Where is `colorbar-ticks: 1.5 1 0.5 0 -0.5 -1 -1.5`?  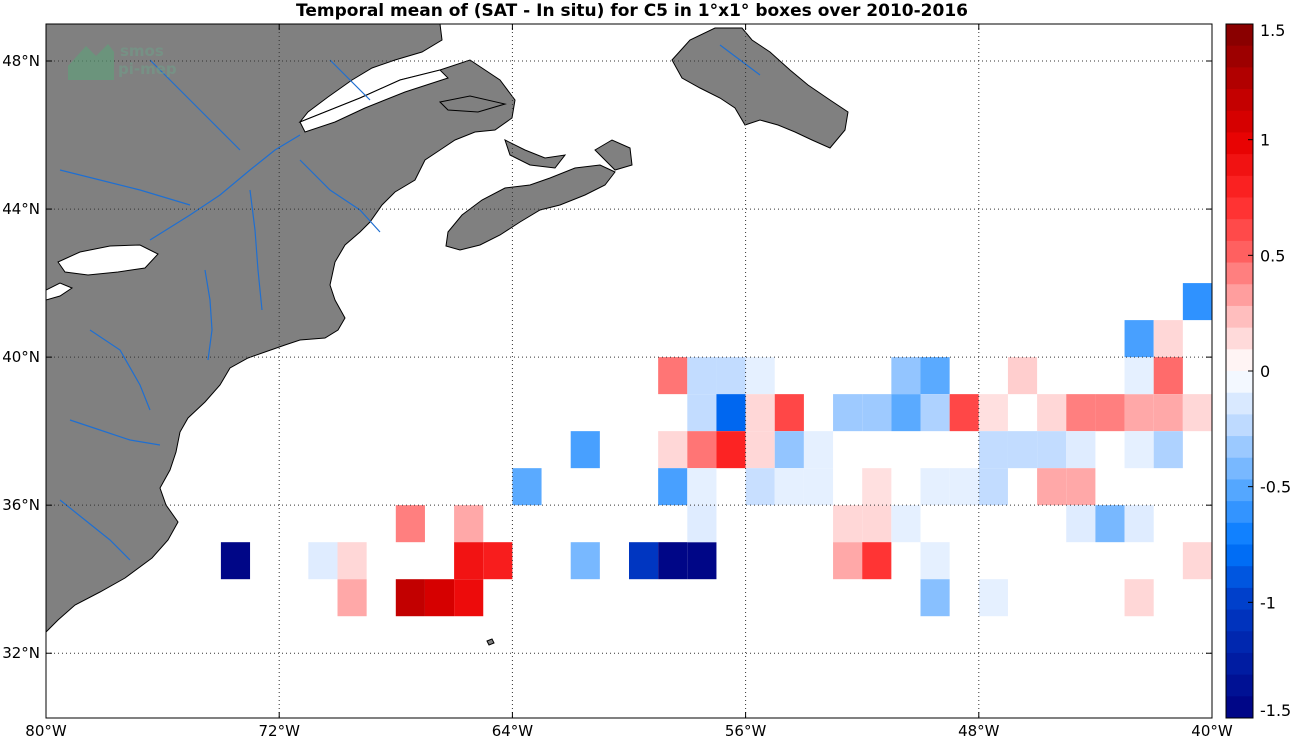 colorbar-ticks: 1.5 1 0.5 0 -0.5 -1 -1.5 is located at coordinates (1269, 370).